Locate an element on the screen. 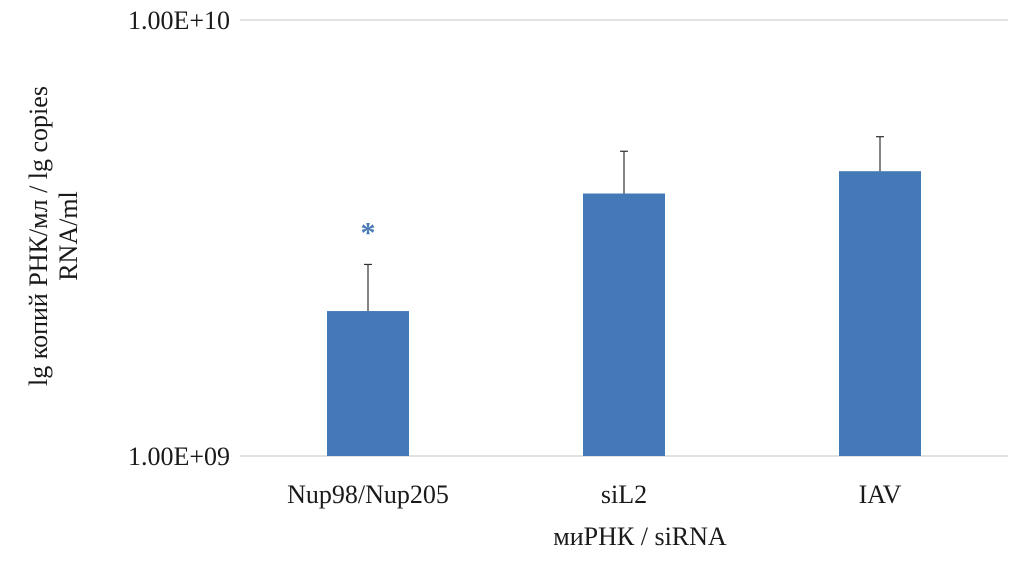 Image resolution: width=1028 pixels, height=564 pixels. y-axis-title: lg копий РНК/мл / lg copies RNA/ml is located at coordinates (53, 236).